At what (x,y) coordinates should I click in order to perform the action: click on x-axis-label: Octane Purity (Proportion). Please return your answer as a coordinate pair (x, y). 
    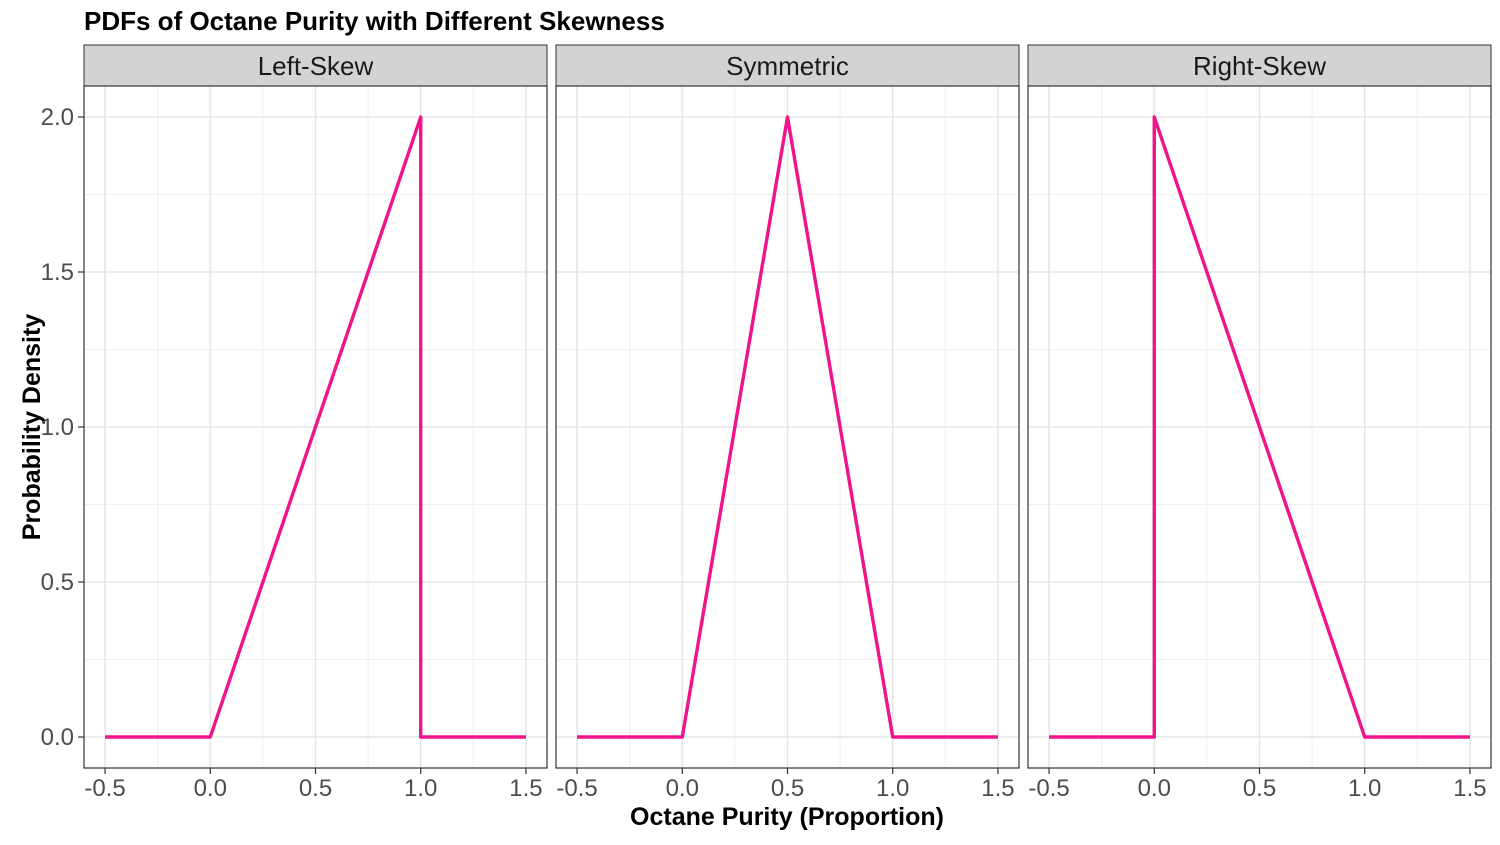
    Looking at the image, I should click on (787, 817).